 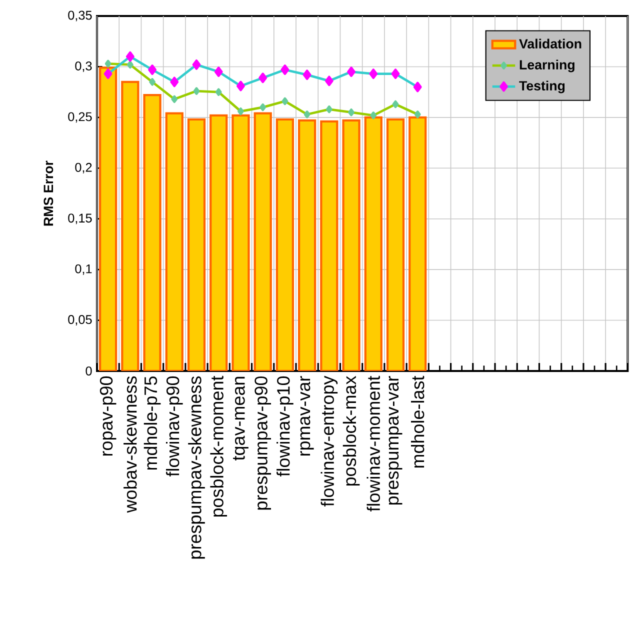 I want to click on x-tick-label: flowinav-moment, so click(x=373, y=444).